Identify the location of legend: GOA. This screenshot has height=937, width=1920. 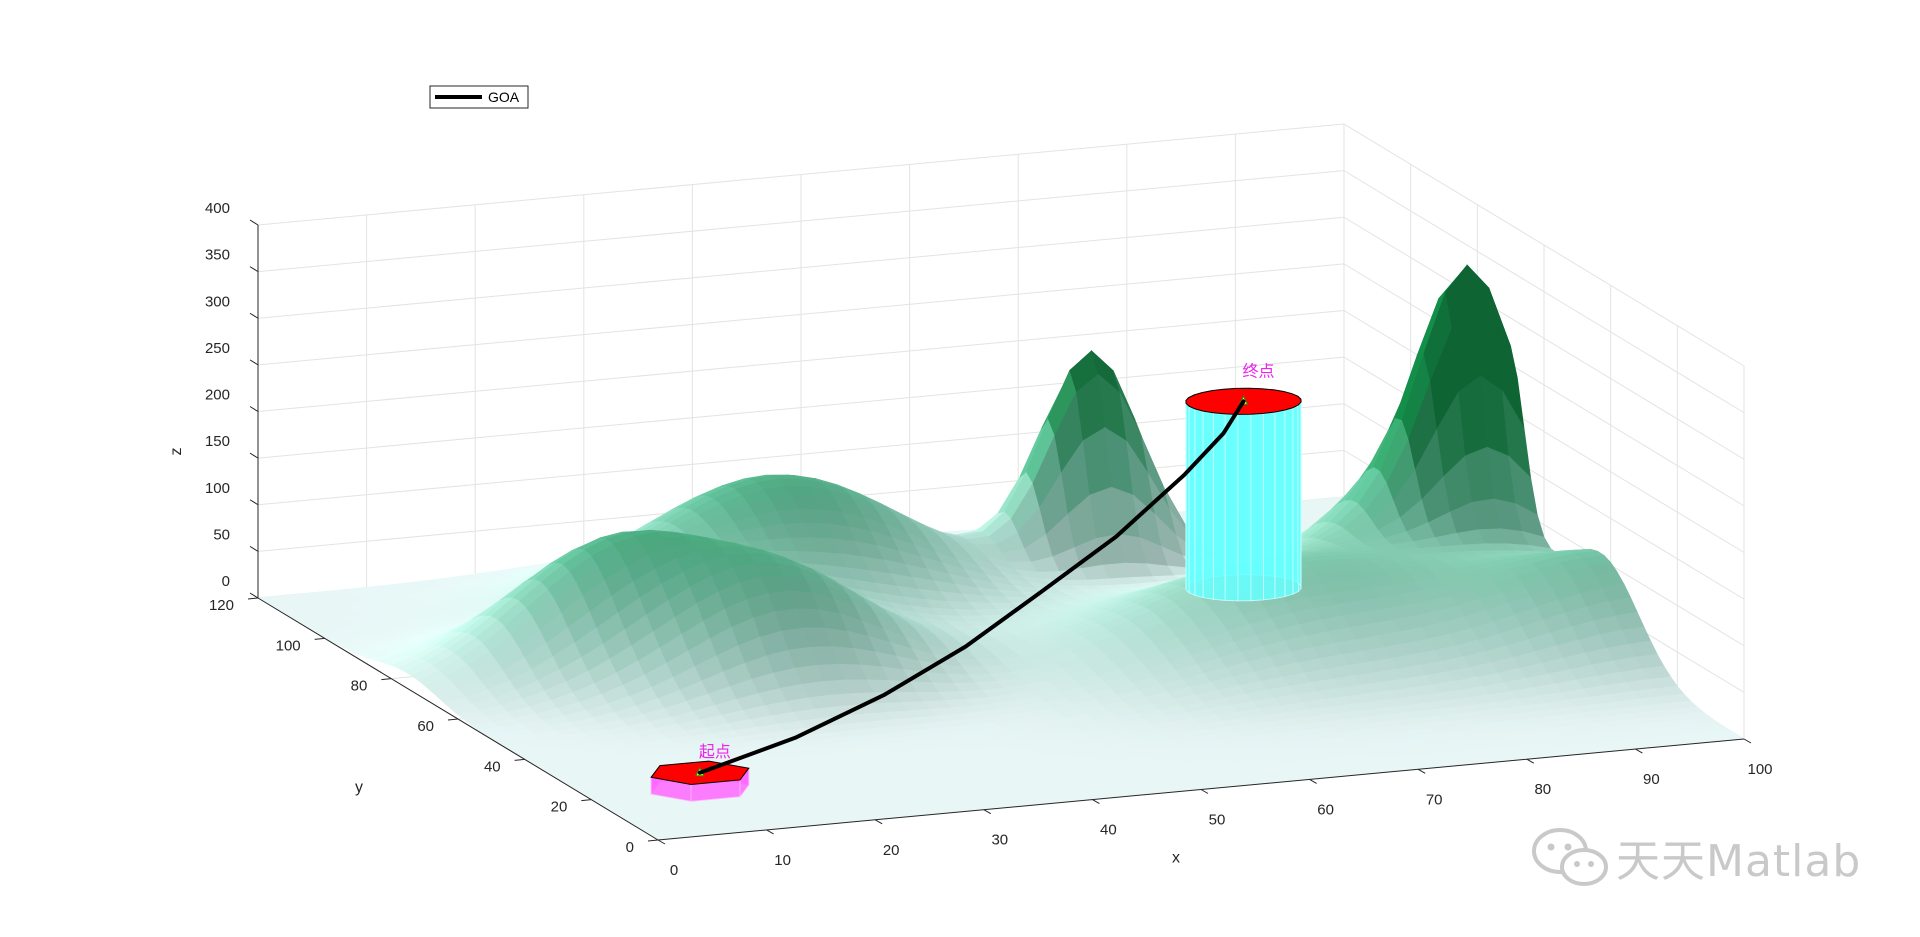
(479, 97).